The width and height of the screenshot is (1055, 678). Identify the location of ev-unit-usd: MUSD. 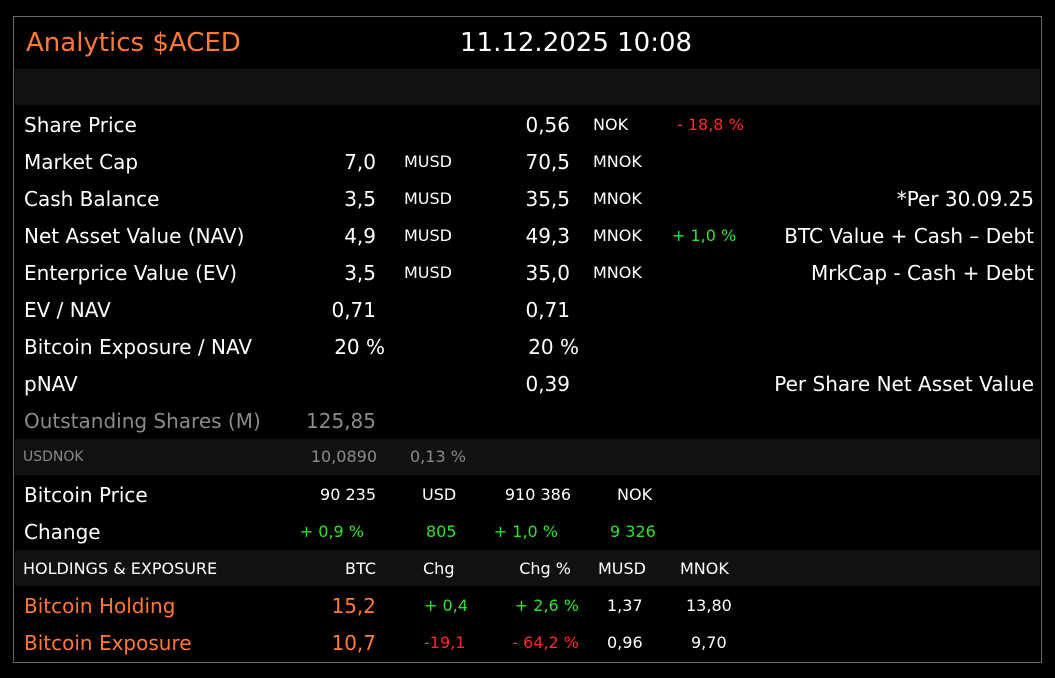
(428, 272).